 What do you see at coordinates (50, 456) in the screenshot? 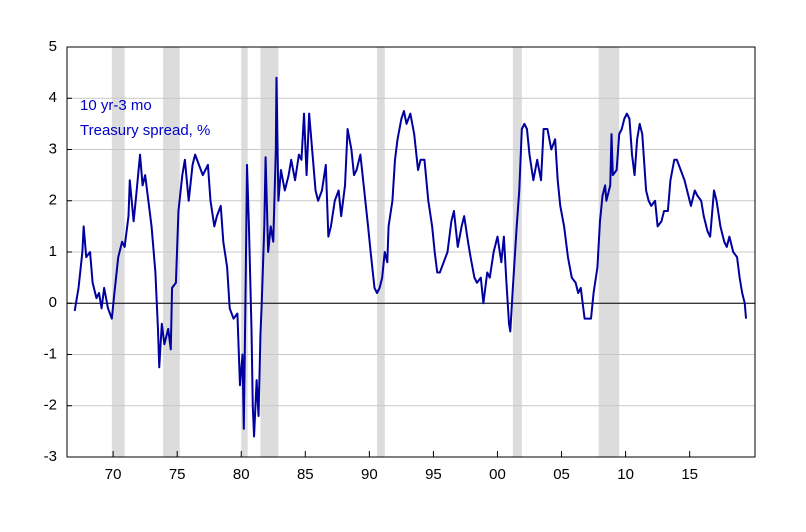
I see `y-tick-label: -3` at bounding box center [50, 456].